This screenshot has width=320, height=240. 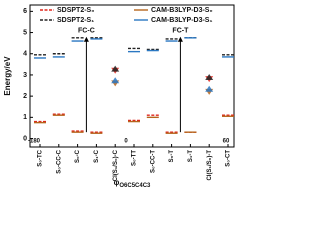 I want to click on y-tick-label: 1, so click(x=25, y=117).